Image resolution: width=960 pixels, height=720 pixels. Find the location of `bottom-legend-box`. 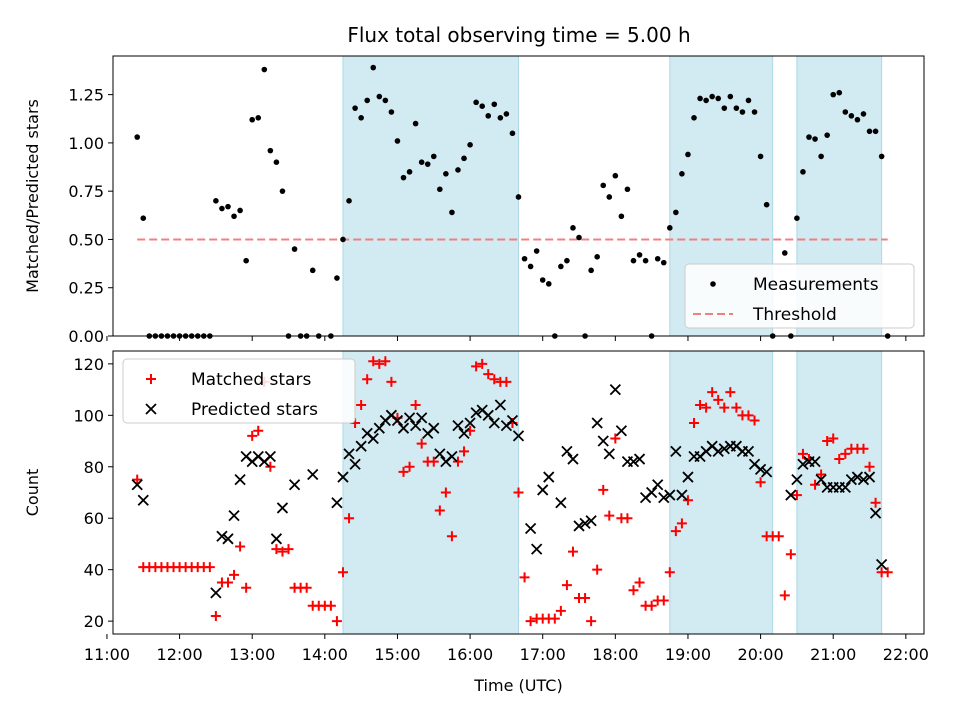

bottom-legend-box is located at coordinates (239, 391).